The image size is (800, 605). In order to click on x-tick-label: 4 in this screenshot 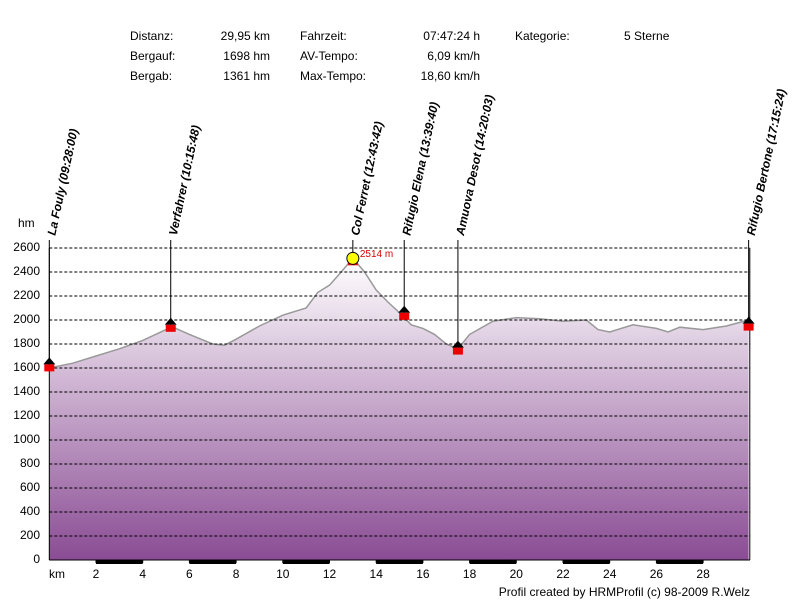, I will do `click(142, 574)`.